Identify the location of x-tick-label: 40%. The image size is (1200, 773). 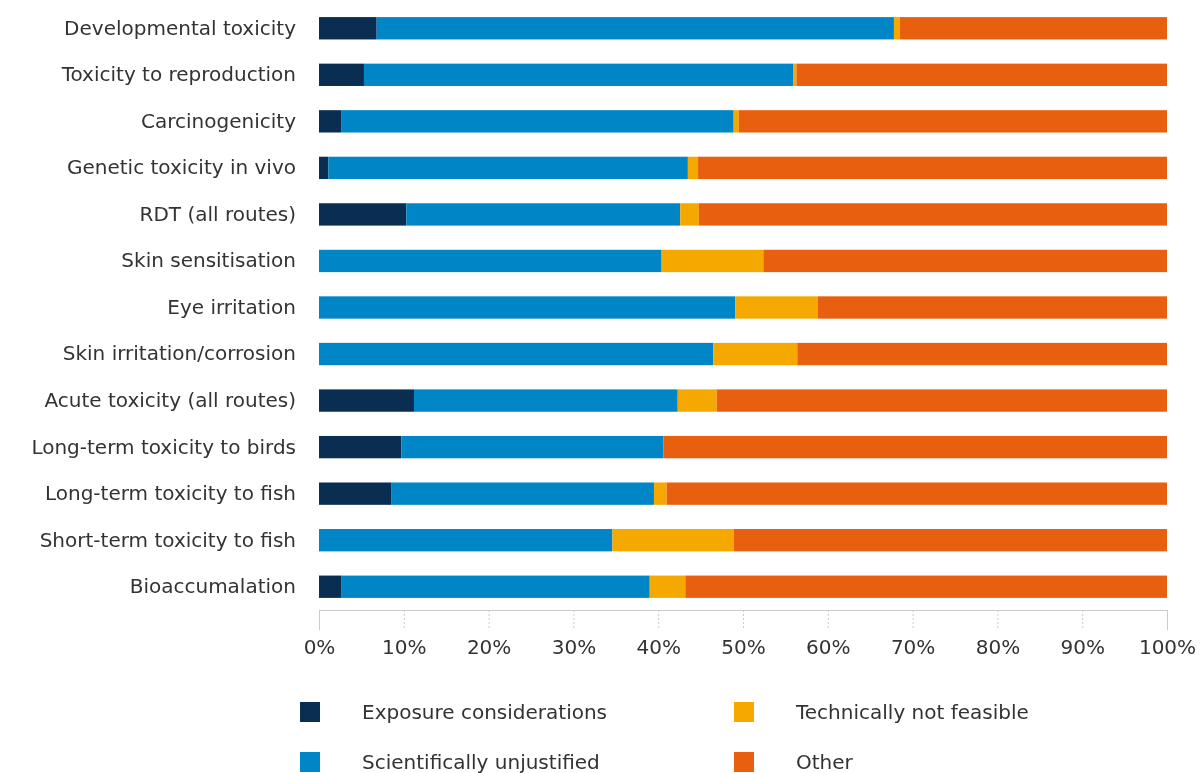
(658, 647).